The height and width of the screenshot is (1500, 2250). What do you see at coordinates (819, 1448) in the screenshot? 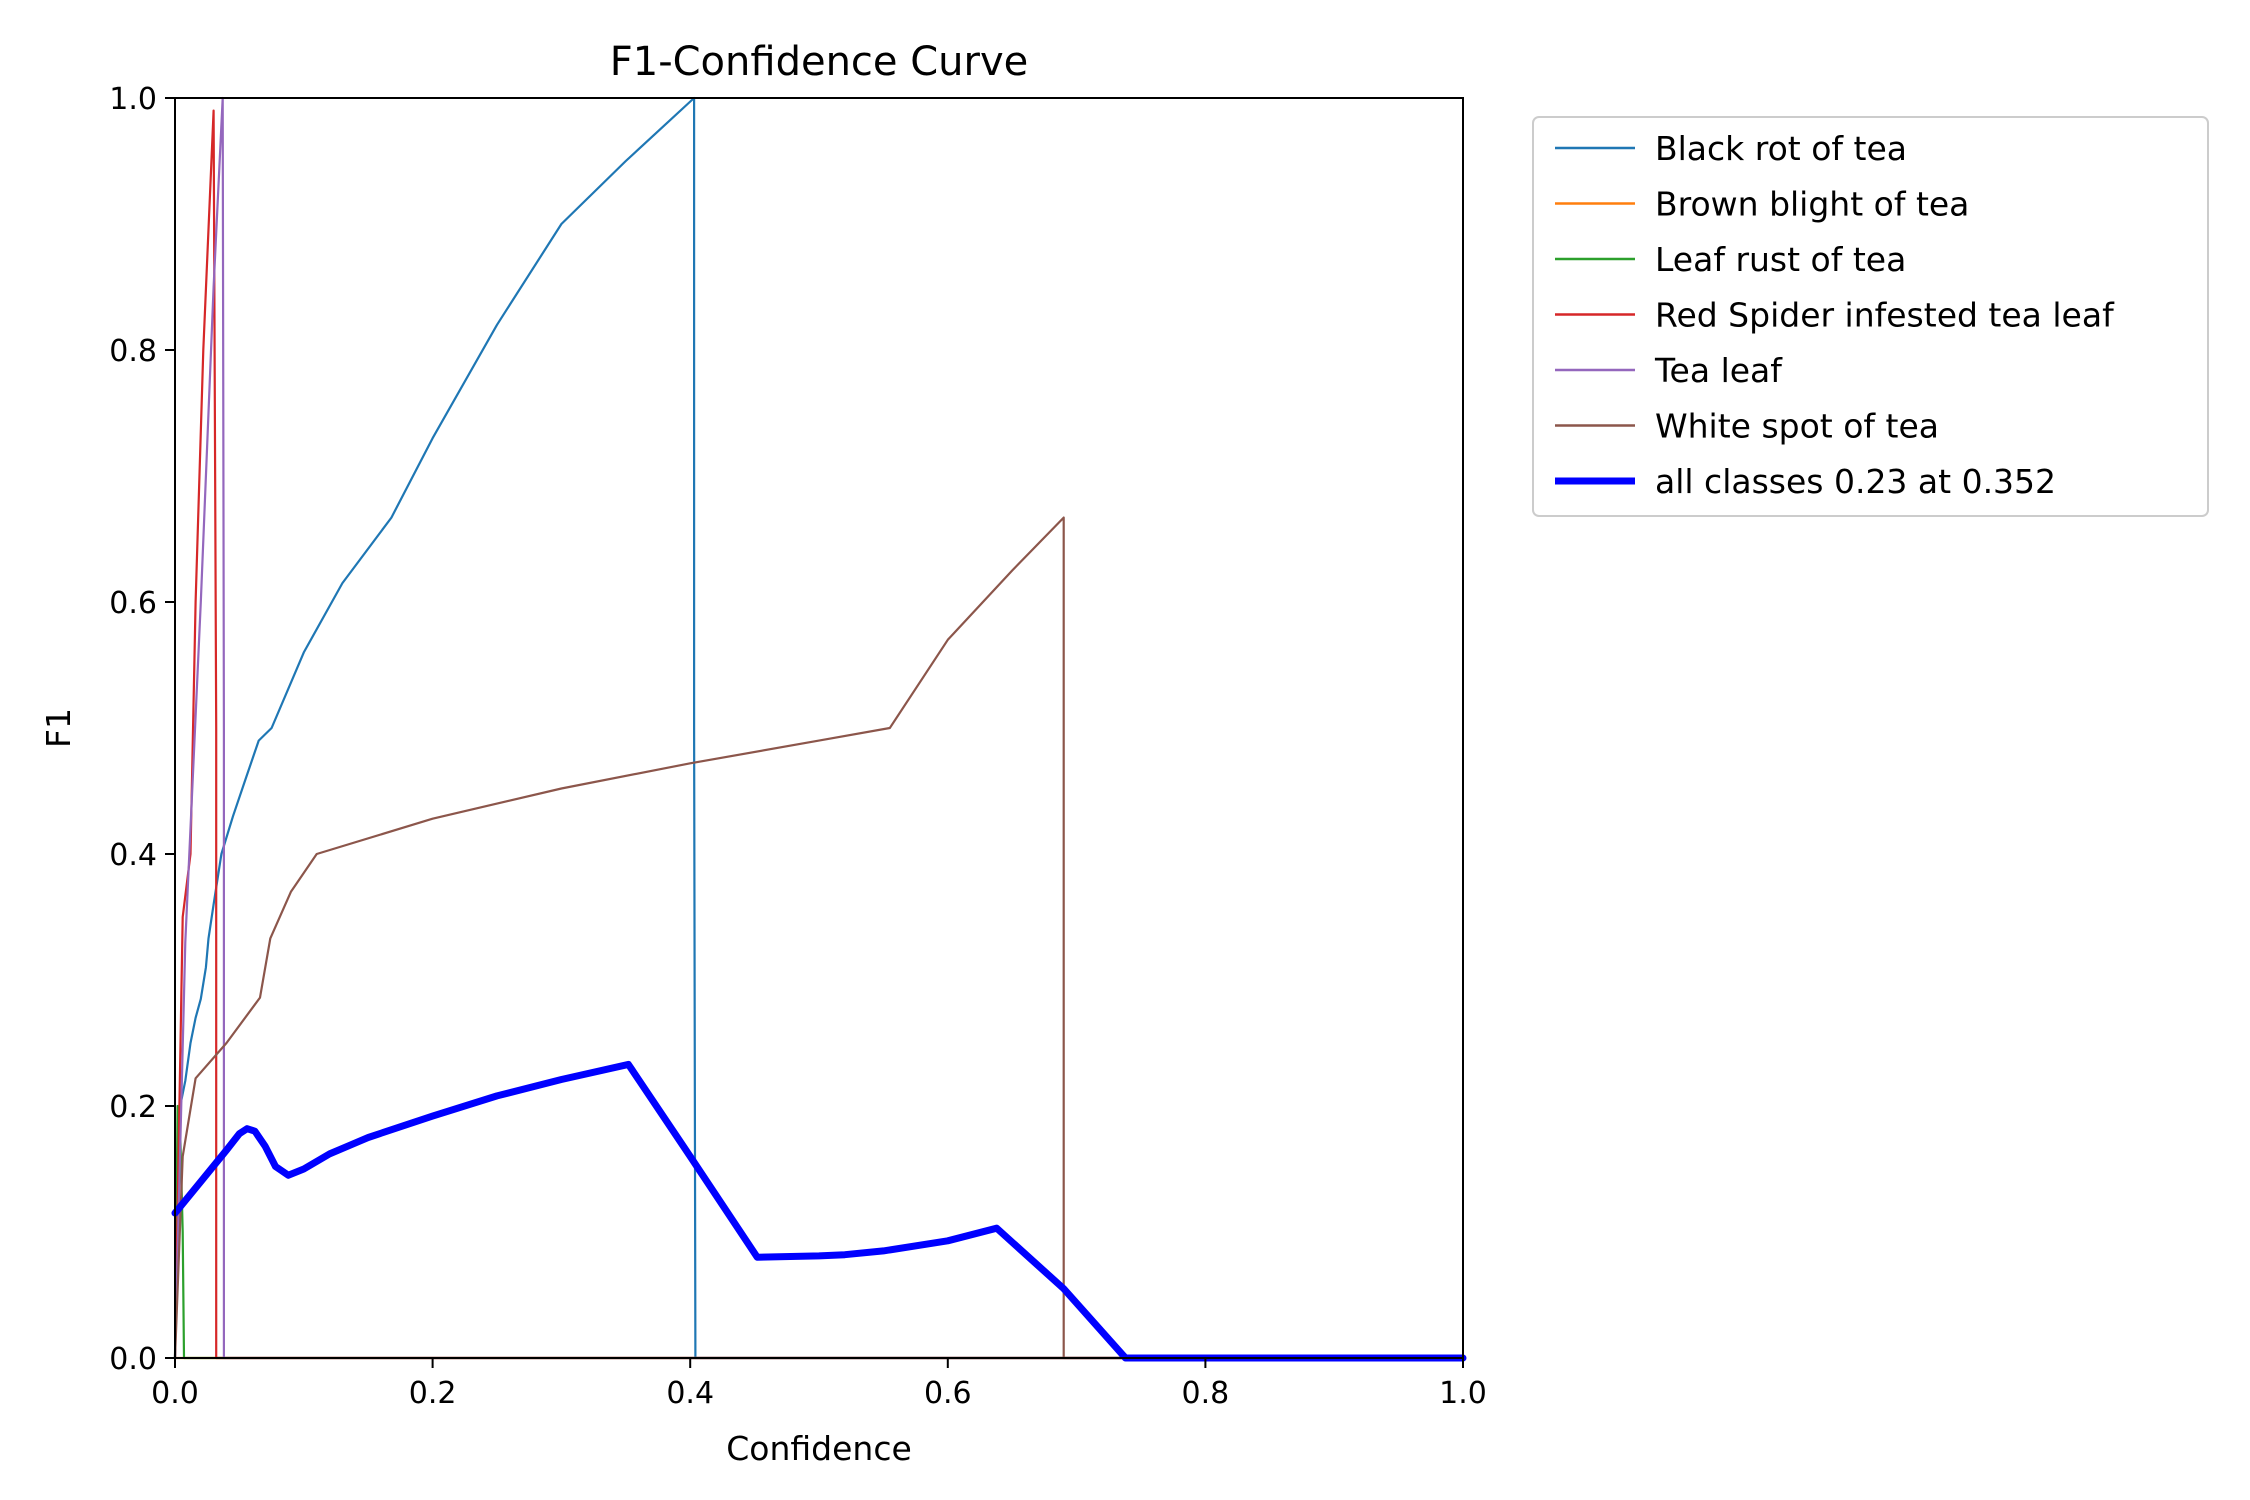
I see `x-axis-label: Confidence` at bounding box center [819, 1448].